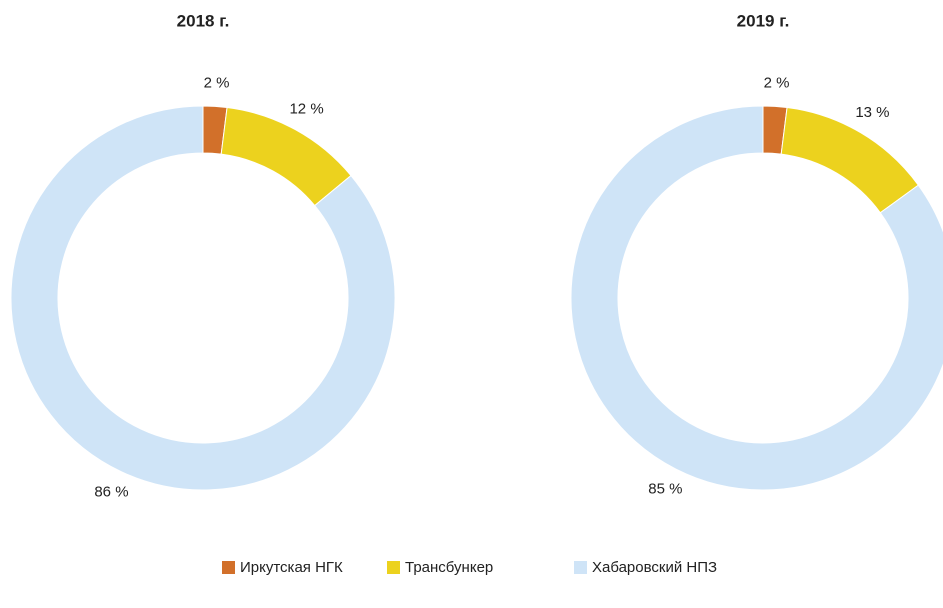 This screenshot has height=608, width=943. I want to click on data-label: 13 %, so click(872, 112).